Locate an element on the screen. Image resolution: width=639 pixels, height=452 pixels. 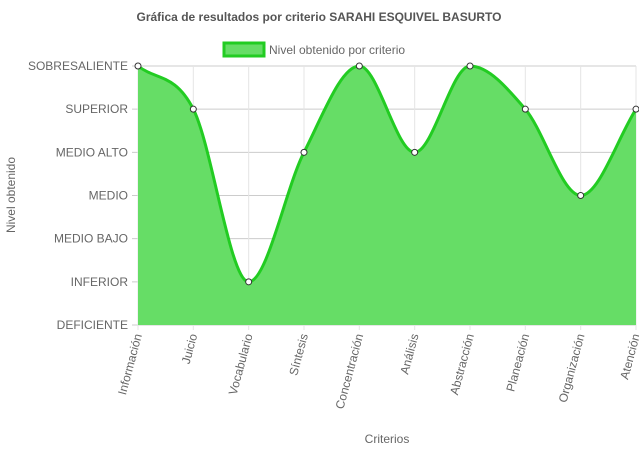
y-tick-label: SUPERIOR is located at coordinates (96, 109).